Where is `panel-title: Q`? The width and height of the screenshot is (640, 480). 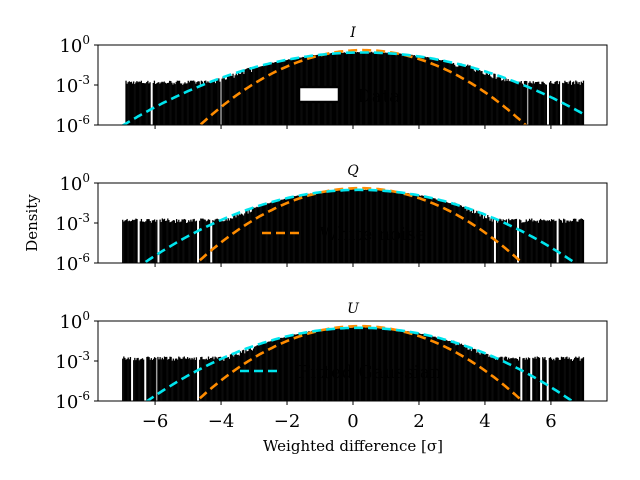 panel-title: Q is located at coordinates (353, 171).